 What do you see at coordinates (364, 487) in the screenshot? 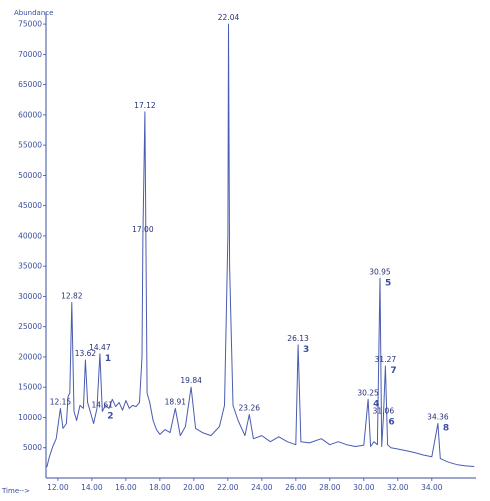
I see `x-tick-label: 30.00` at bounding box center [364, 487].